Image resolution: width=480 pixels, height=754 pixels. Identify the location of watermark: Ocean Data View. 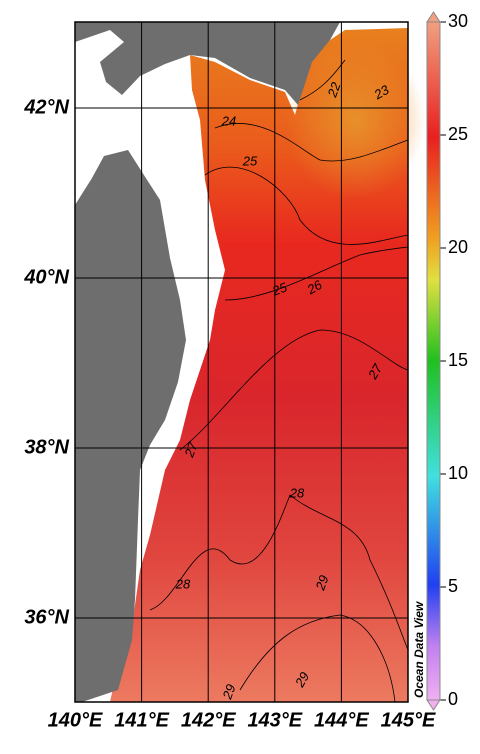
(419, 649).